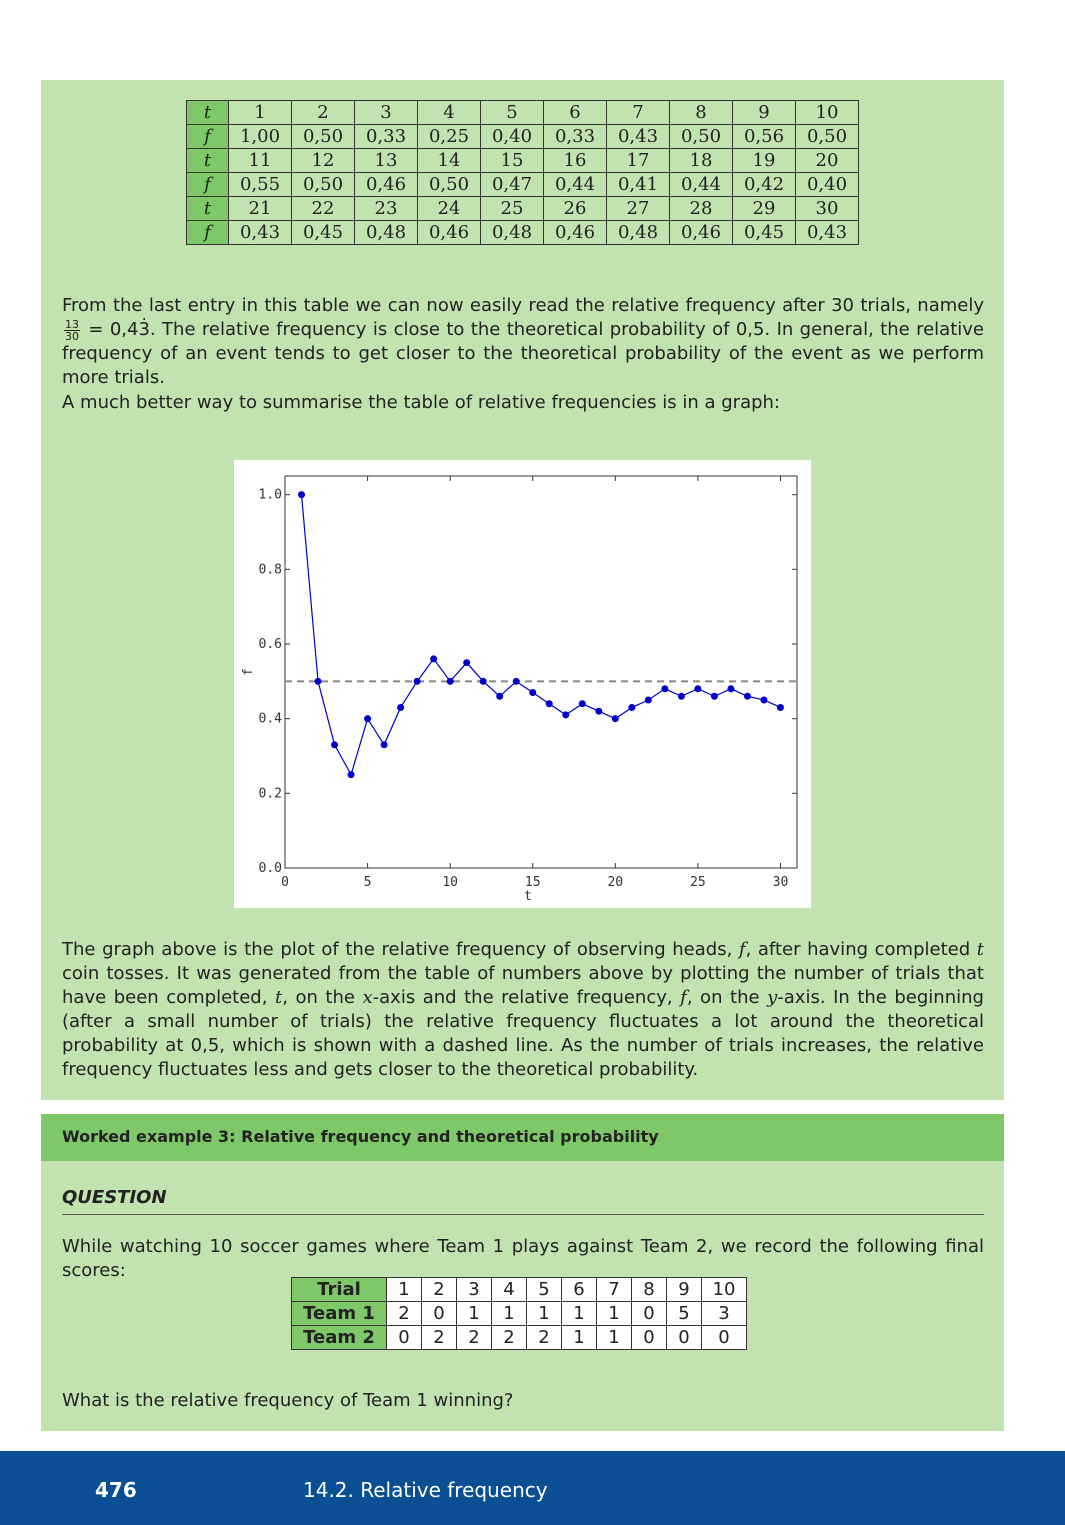  Describe the element at coordinates (764, 208) in the screenshot. I see `freq-cell: 29` at that location.